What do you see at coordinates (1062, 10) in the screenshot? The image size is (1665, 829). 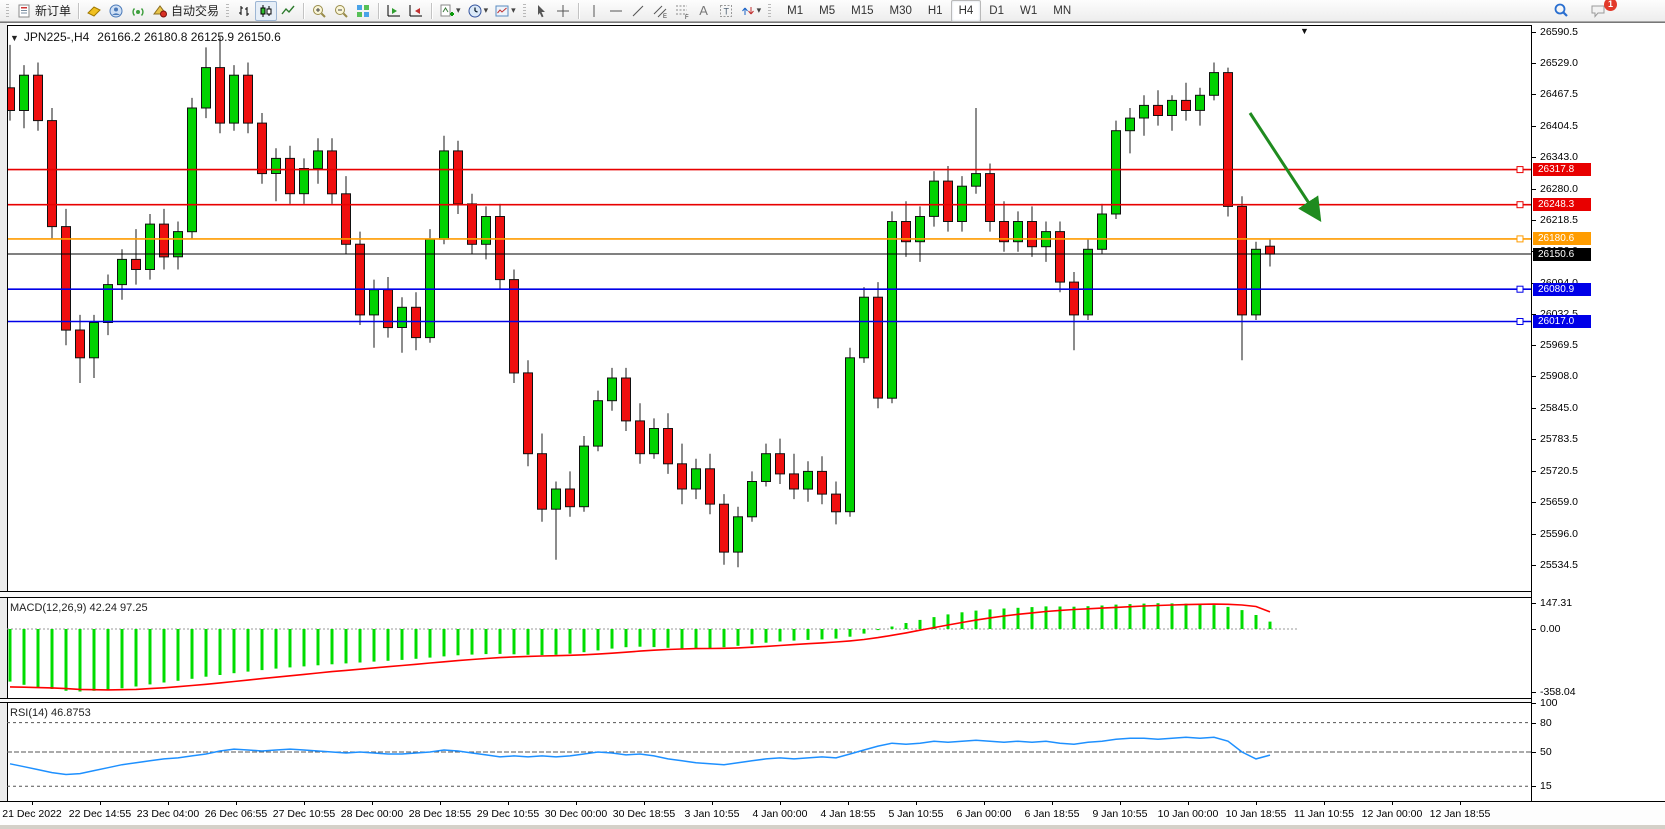 I see `timeframe-MN: MN` at bounding box center [1062, 10].